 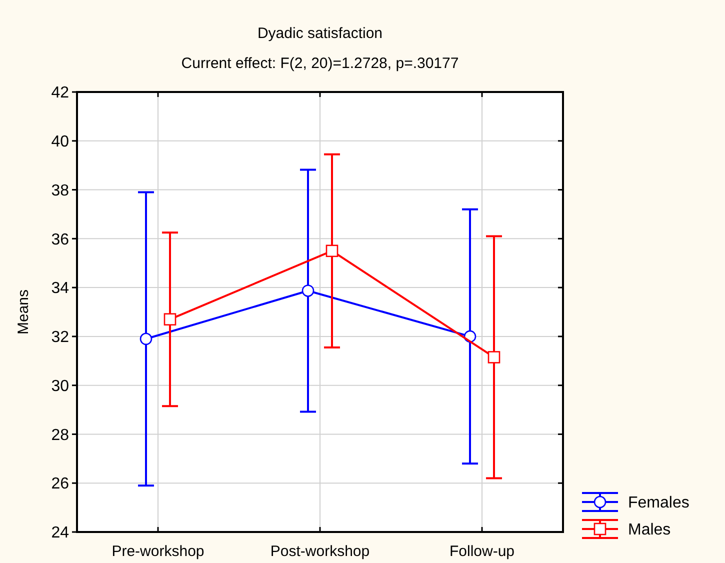 I want to click on y-axis-title: Means, so click(x=23, y=312).